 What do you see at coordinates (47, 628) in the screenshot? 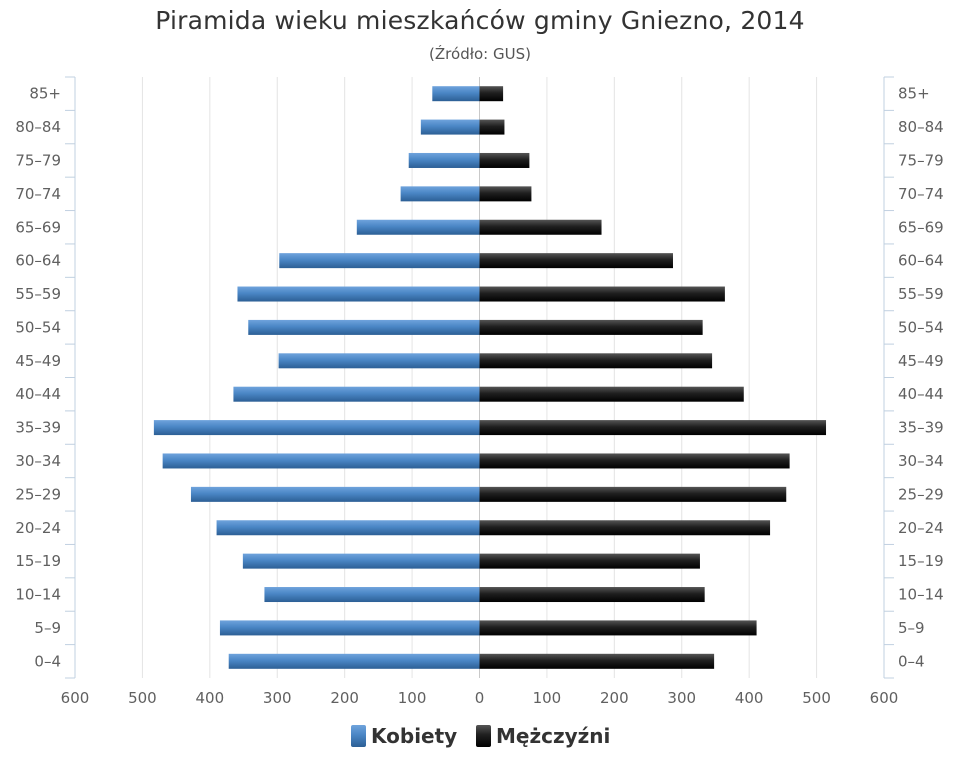
I see `category-label-left: 5–9` at bounding box center [47, 628].